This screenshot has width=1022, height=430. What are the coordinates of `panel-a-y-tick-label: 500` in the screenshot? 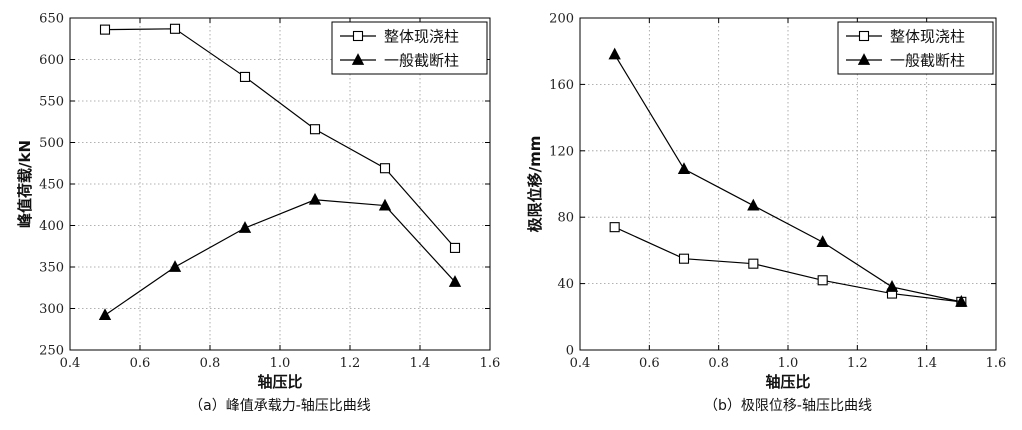 It's located at (51, 143).